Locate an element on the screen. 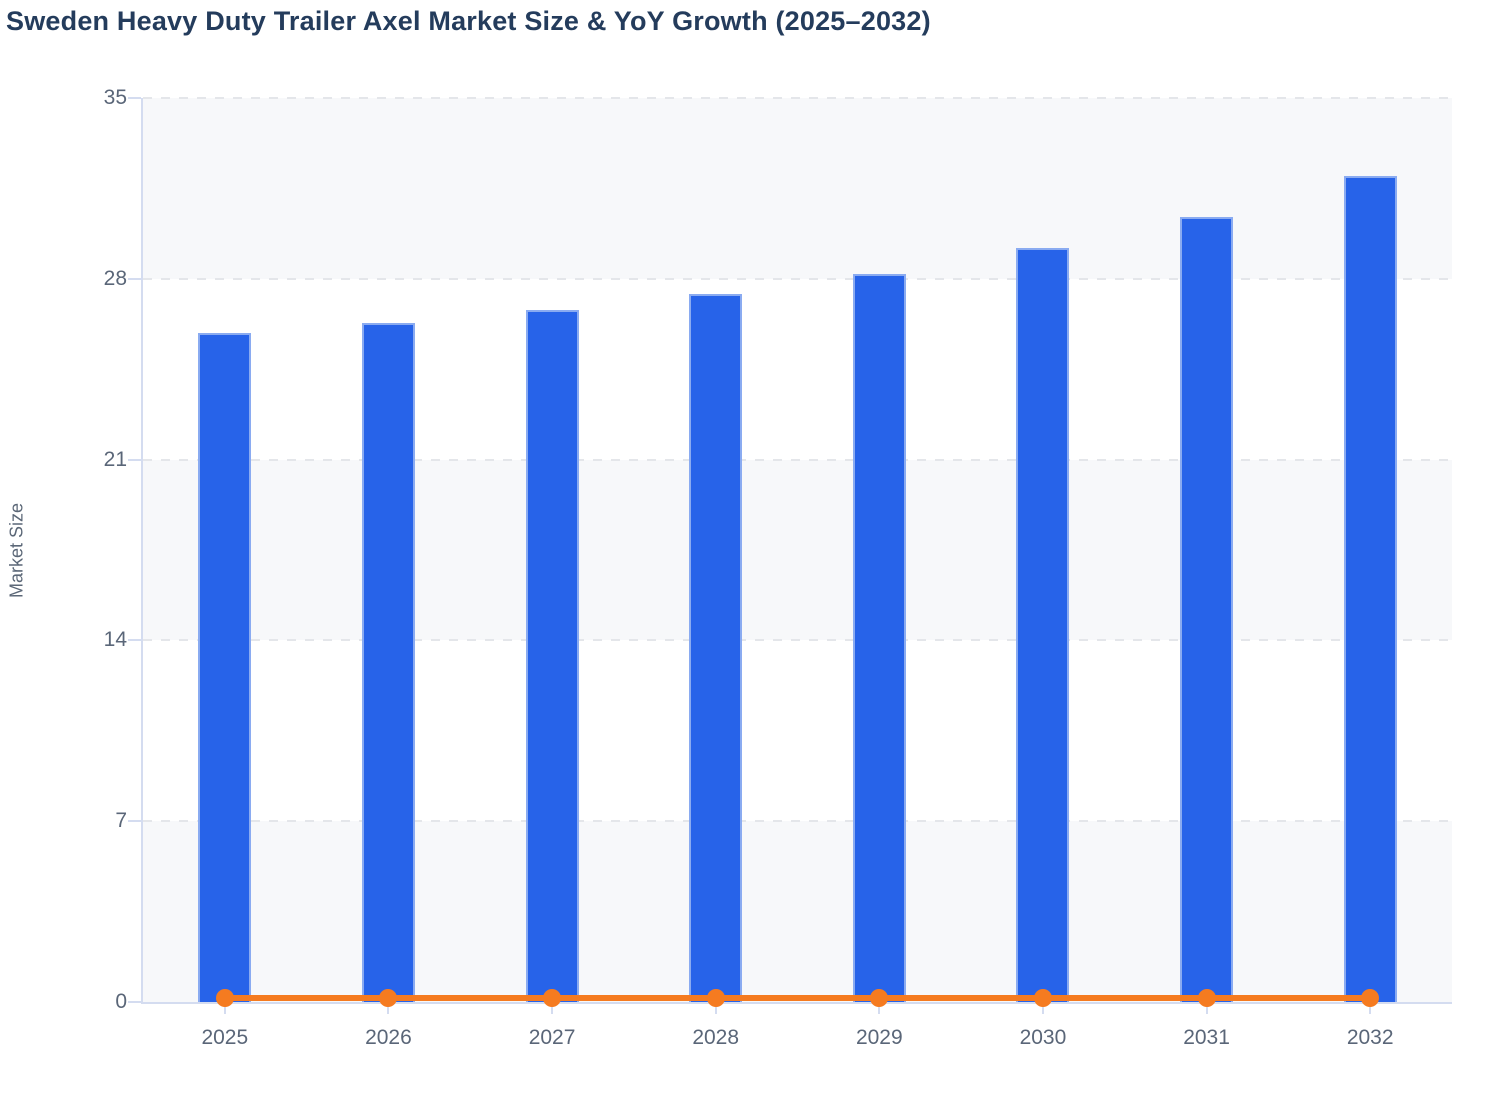  x-tick-label-2029: 2029 is located at coordinates (879, 1037).